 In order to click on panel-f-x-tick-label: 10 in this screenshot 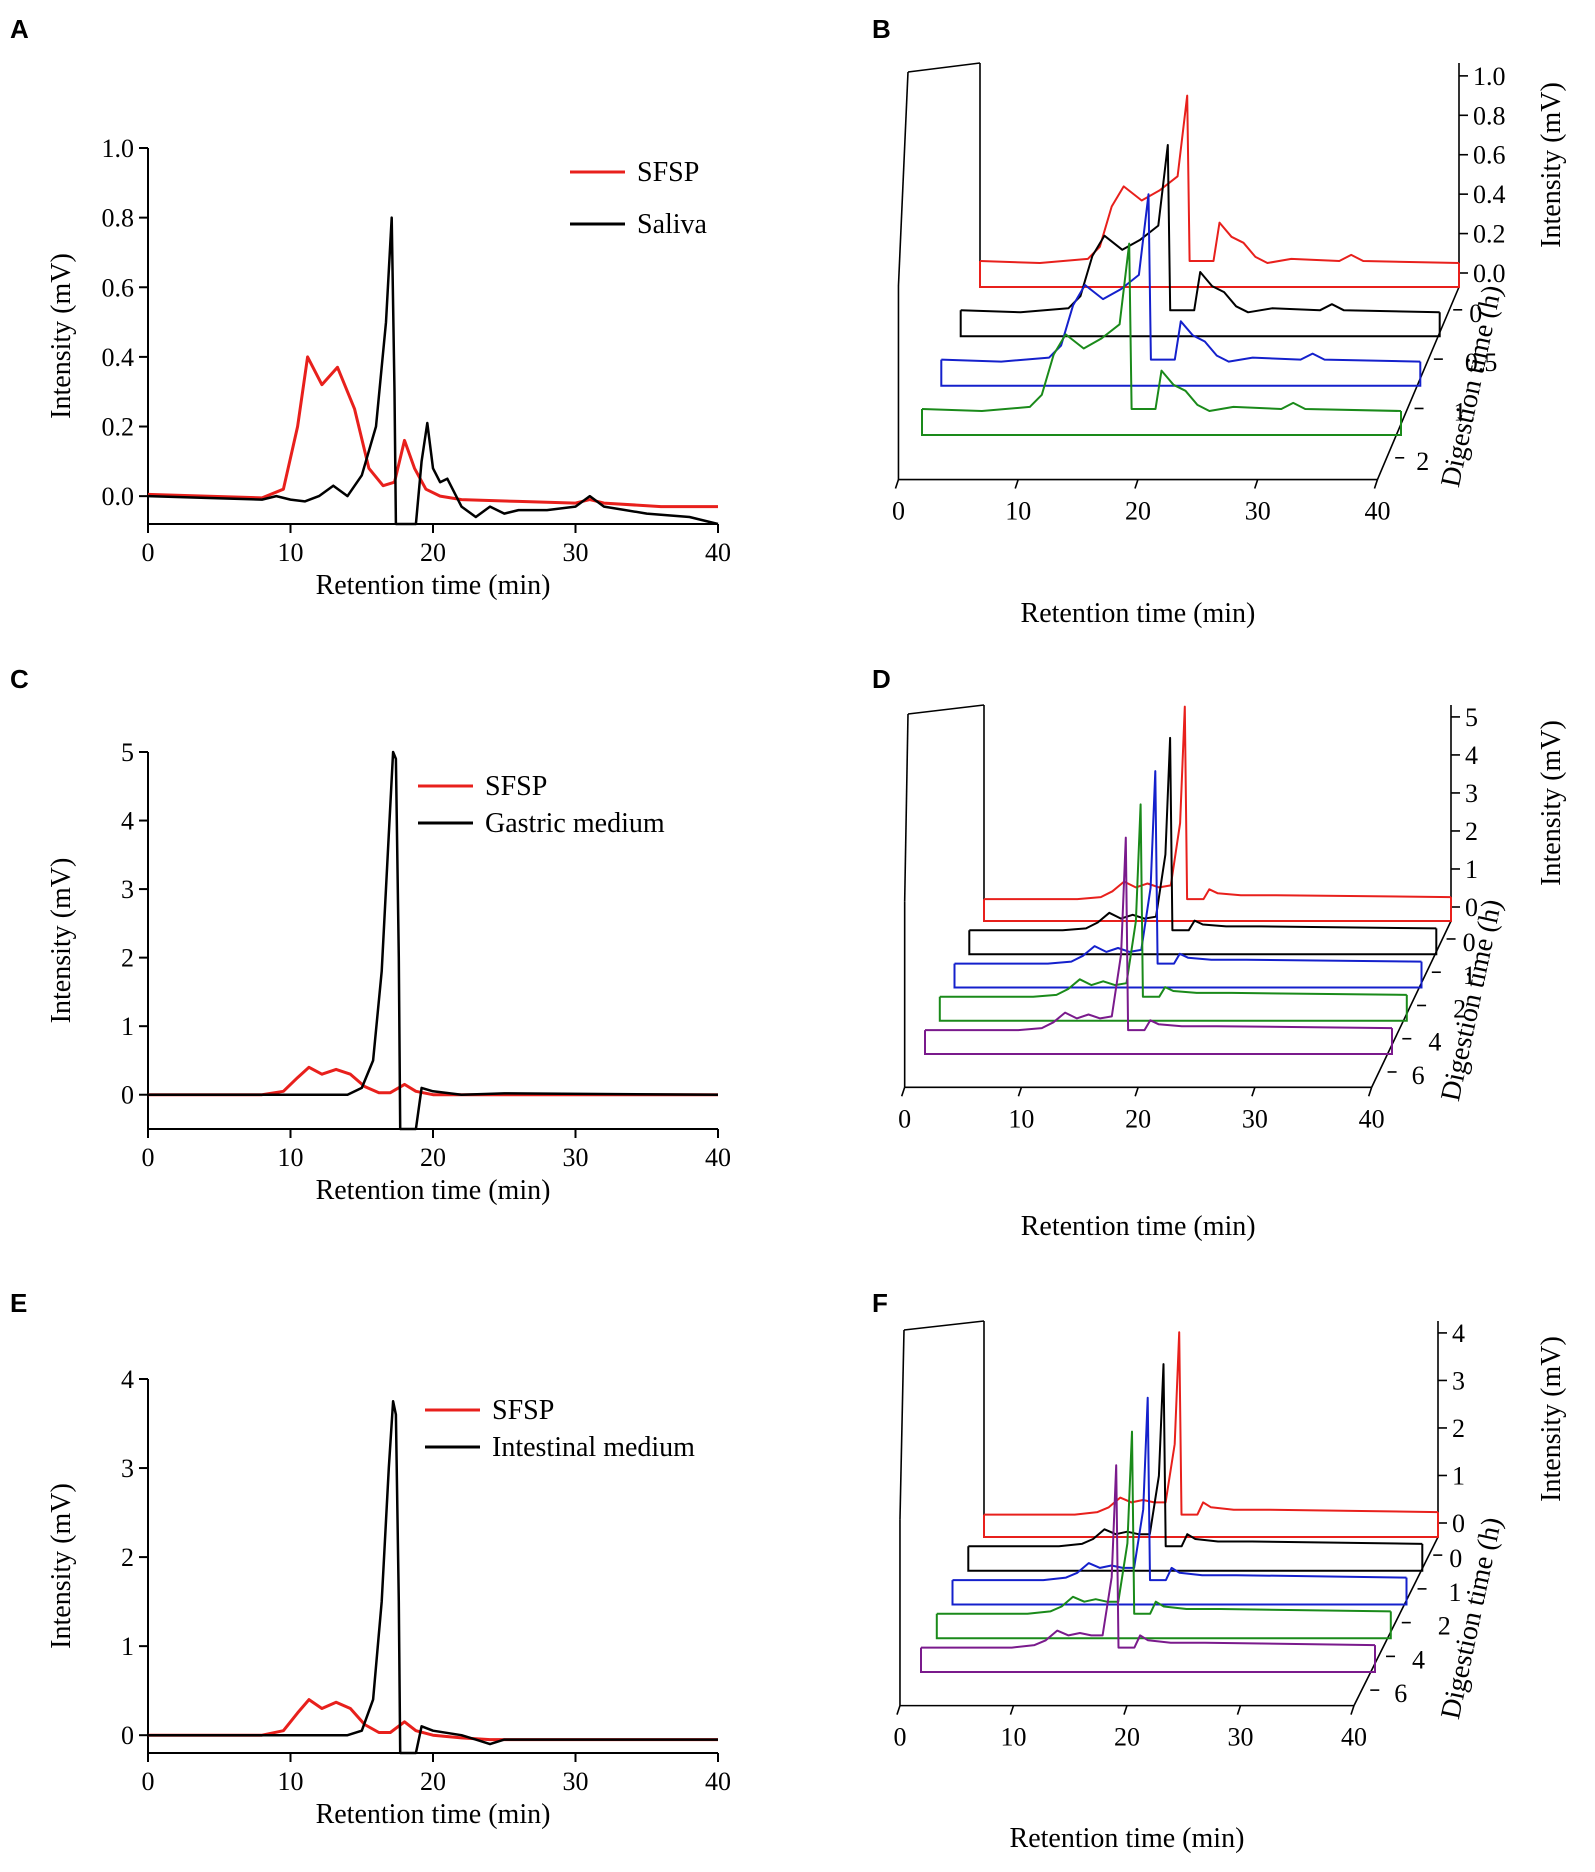, I will do `click(1013, 1737)`.